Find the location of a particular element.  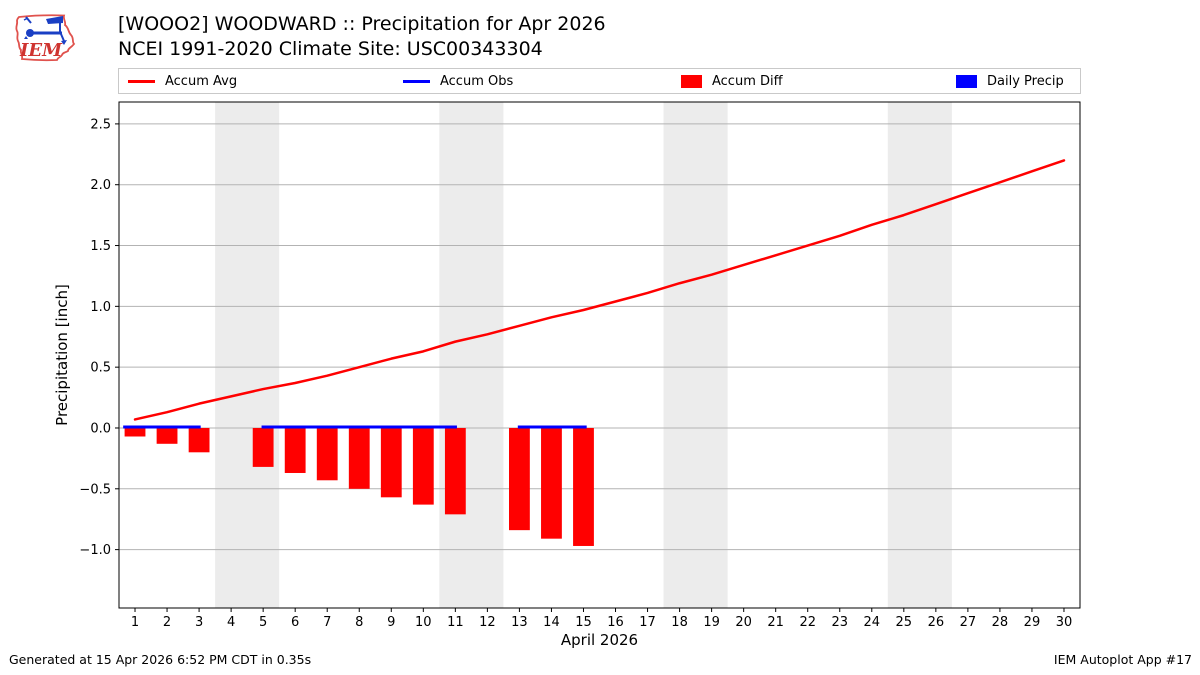

y-axis-label: Precipitation [inch] is located at coordinates (62, 355).